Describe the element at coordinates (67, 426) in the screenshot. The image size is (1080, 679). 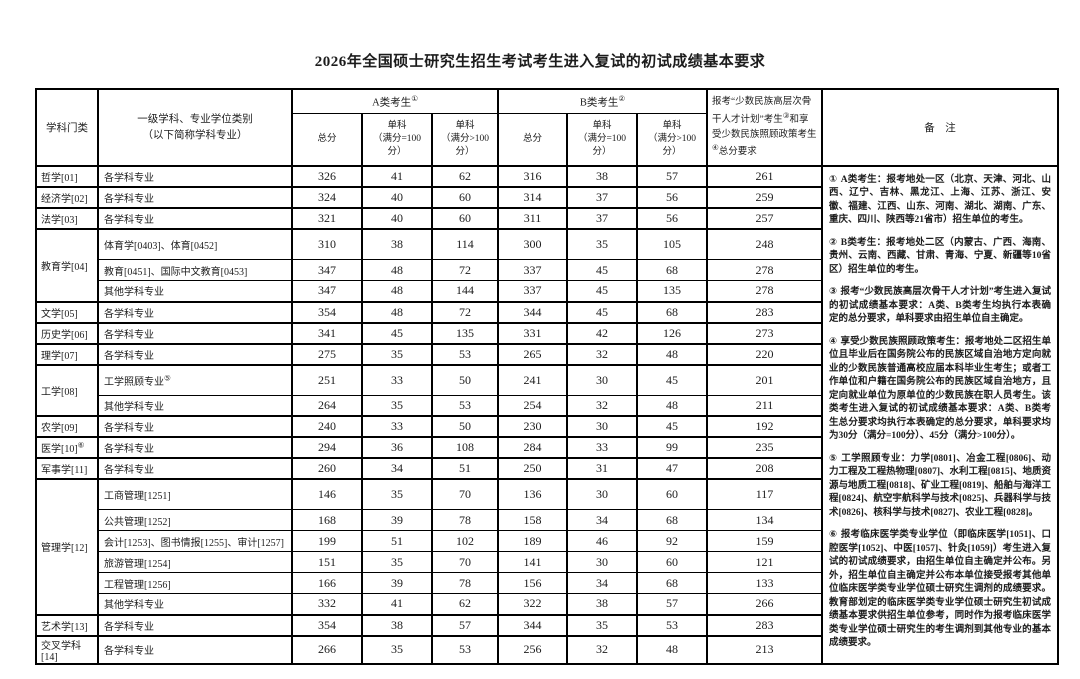
I see `category-cell: 农学[09]` at that location.